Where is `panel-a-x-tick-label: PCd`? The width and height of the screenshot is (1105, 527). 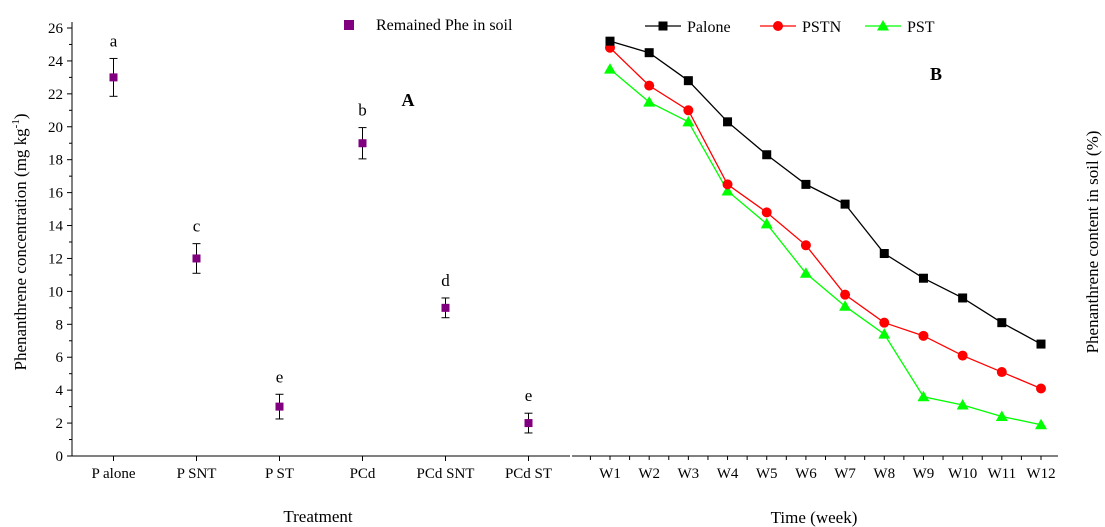
panel-a-x-tick-label: PCd is located at coordinates (363, 474).